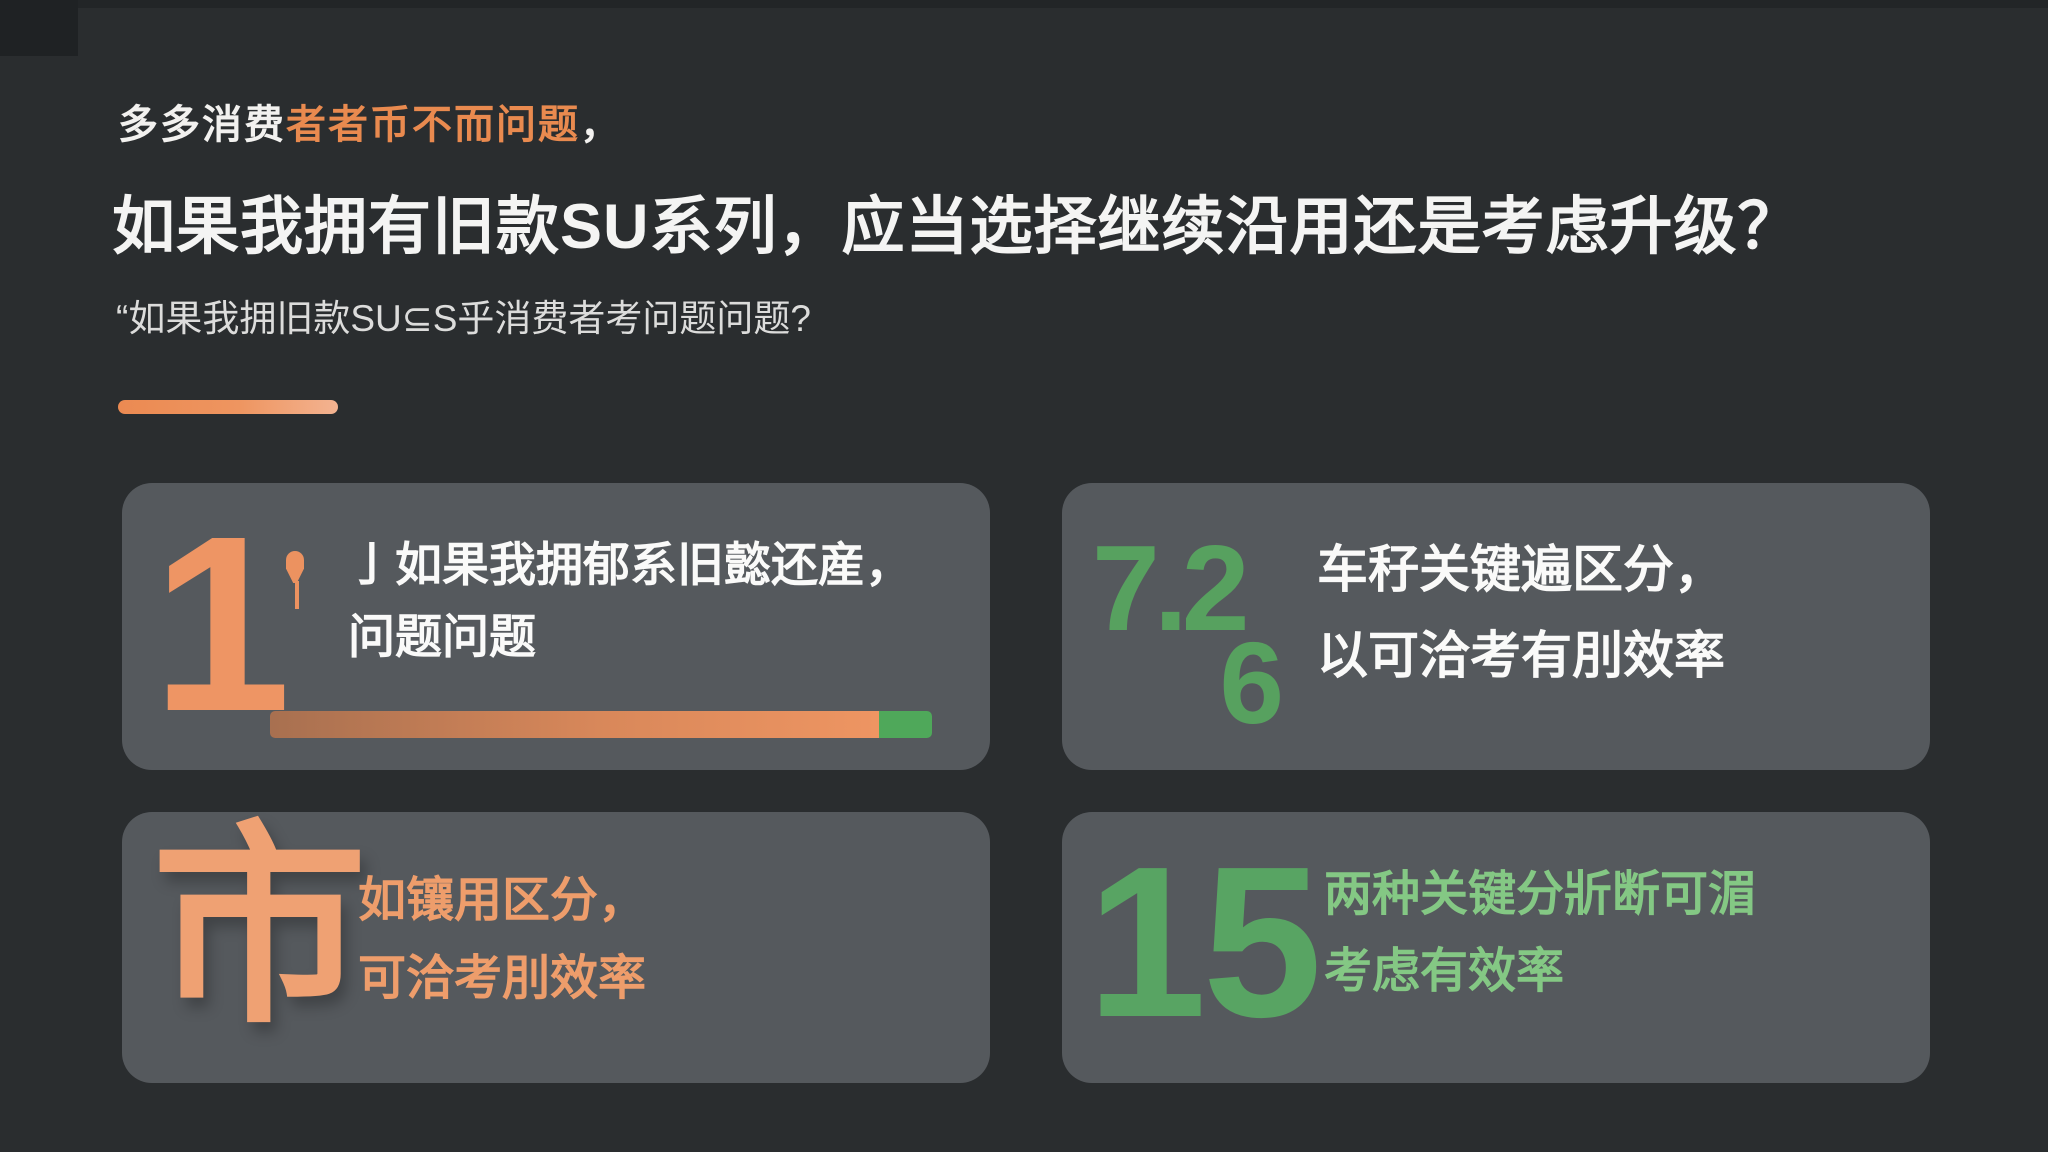 The image size is (2048, 1152). I want to click on progress-bar, so click(601, 724).